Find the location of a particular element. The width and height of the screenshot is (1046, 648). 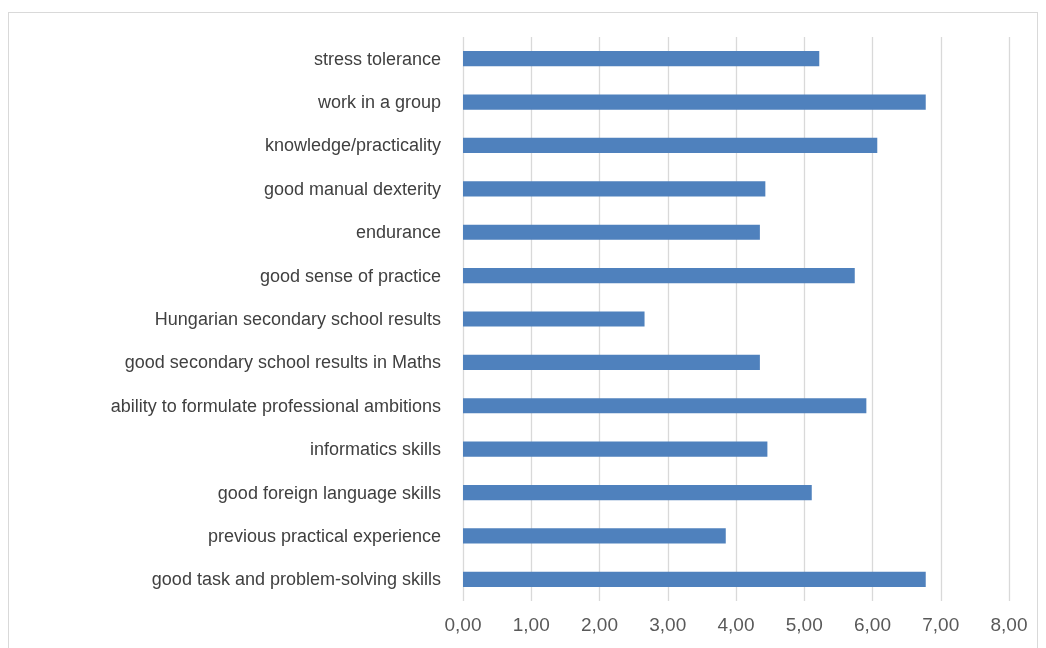

y-tick-label: good task and problem-solving skills is located at coordinates (296, 579).